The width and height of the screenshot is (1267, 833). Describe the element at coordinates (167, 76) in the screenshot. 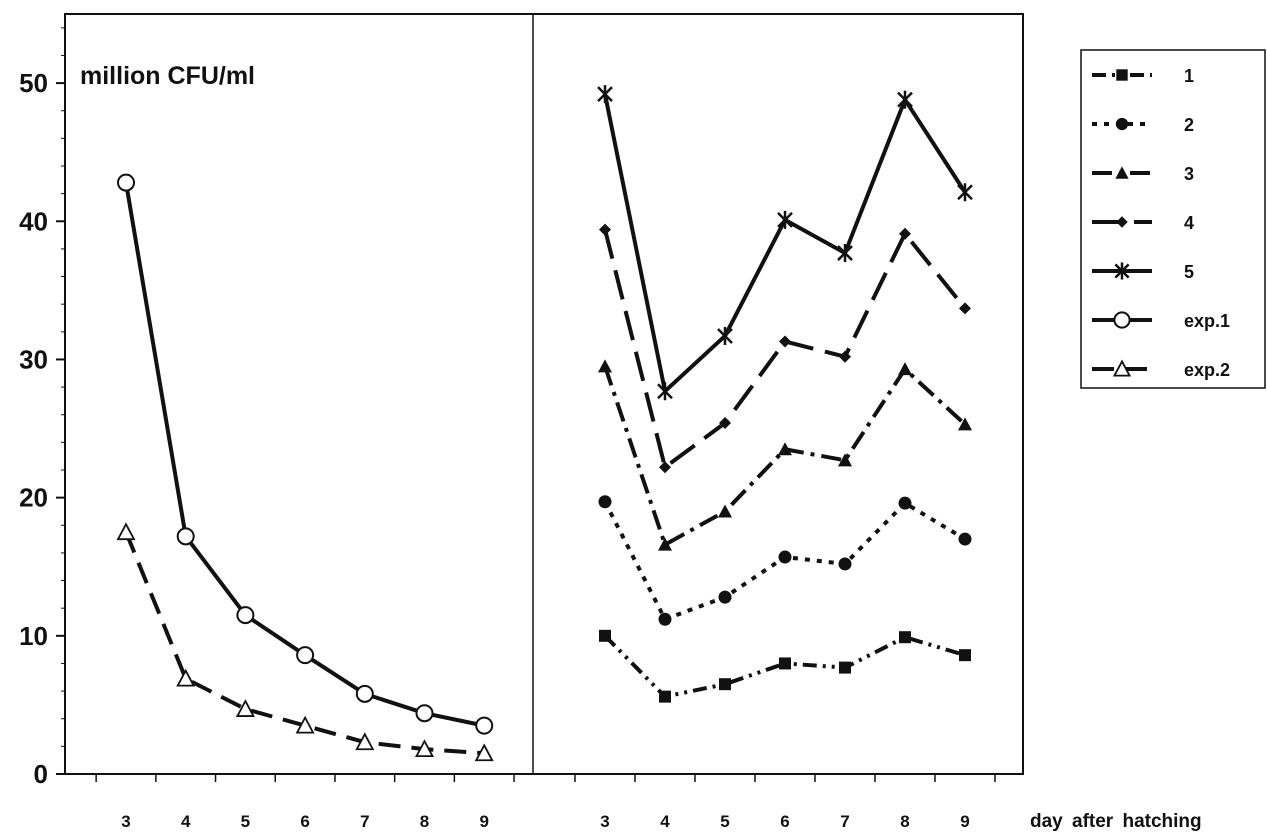

I see `unit-label: million CFU/ml` at that location.